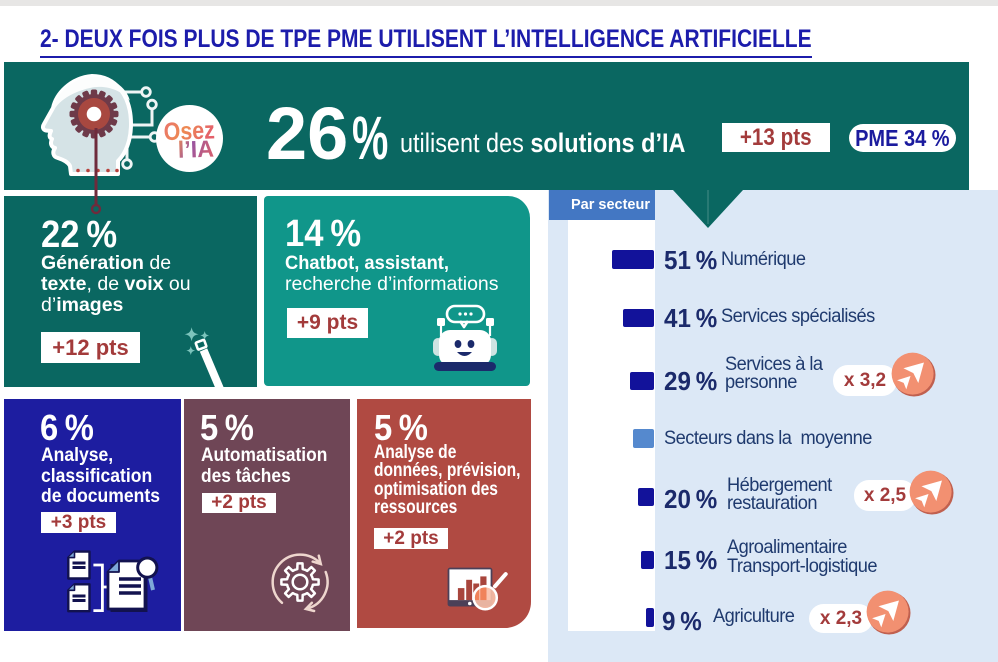 This screenshot has height=662, width=998. What do you see at coordinates (189, 131) in the screenshot?
I see `svg-text: Osez` at bounding box center [189, 131].